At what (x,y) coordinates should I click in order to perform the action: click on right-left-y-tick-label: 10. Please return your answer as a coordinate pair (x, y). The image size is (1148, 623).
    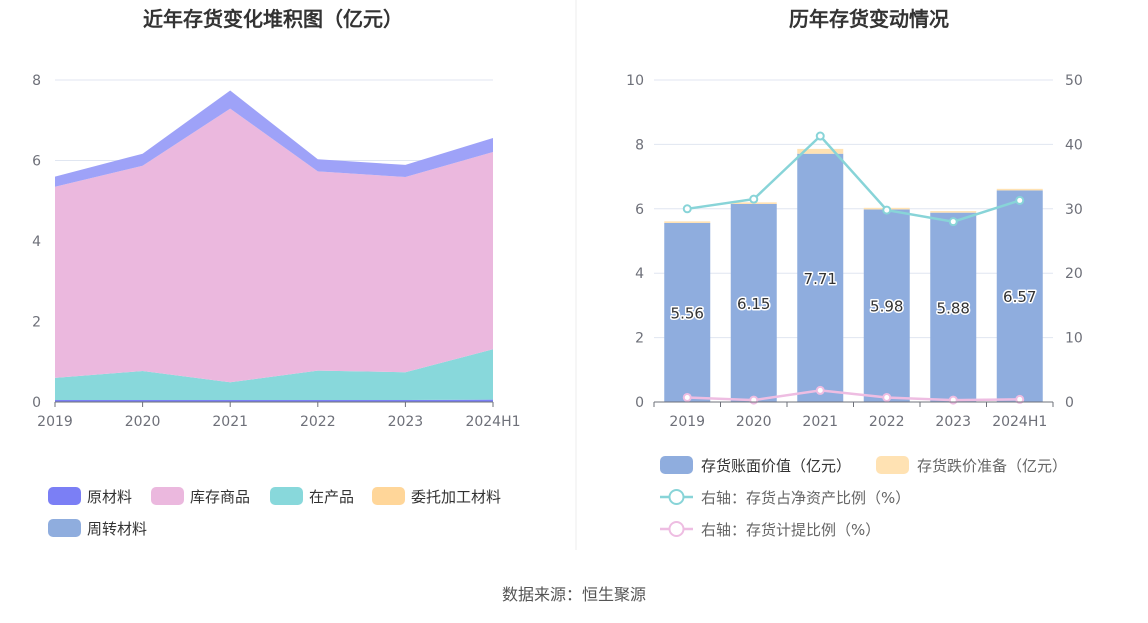
    Looking at the image, I should click on (635, 81).